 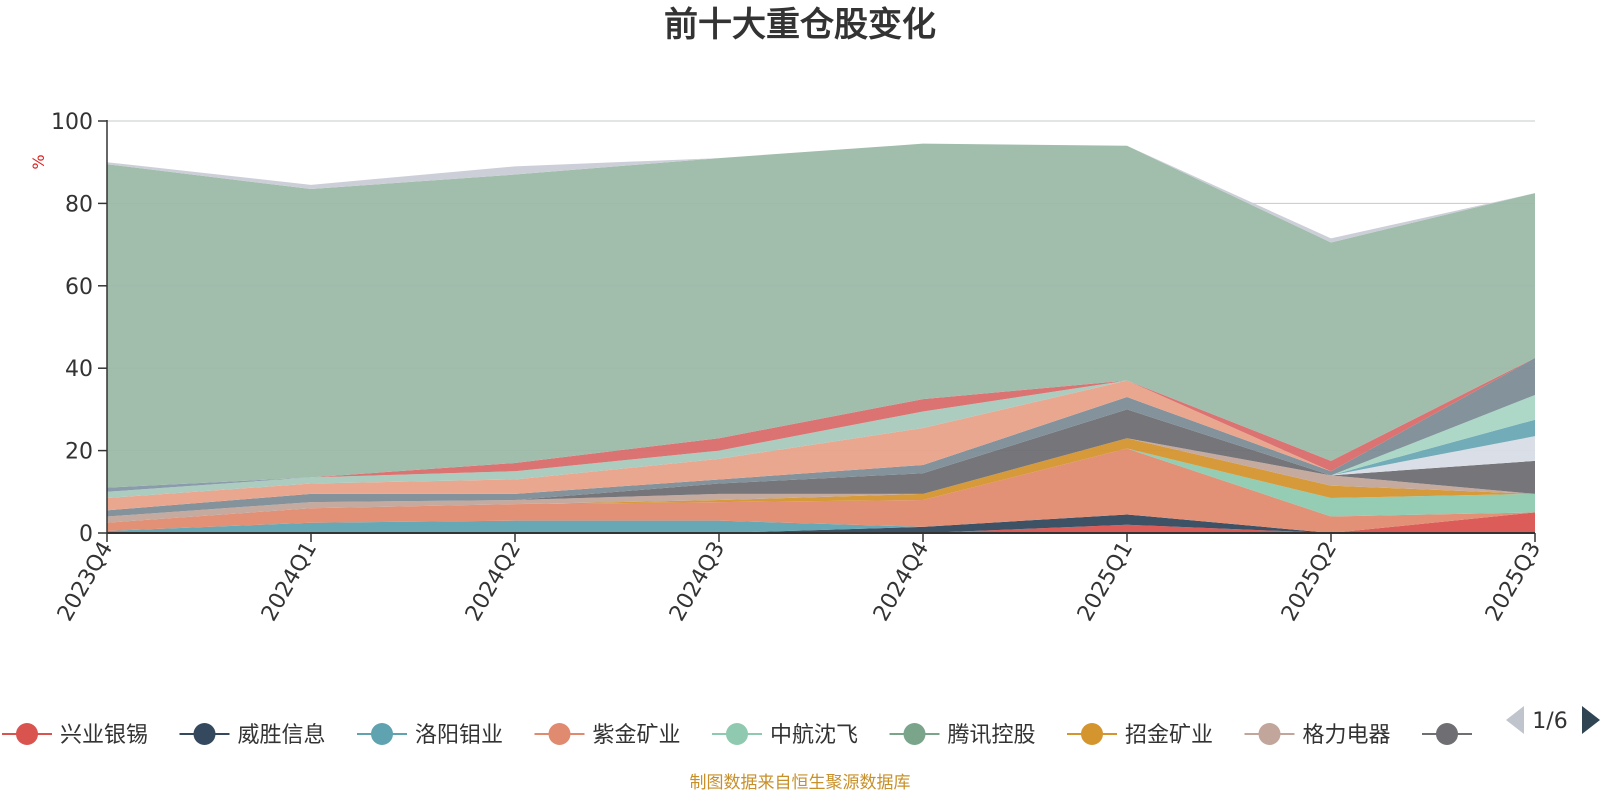 I want to click on legend-item: 兴业银锡, so click(x=75, y=735).